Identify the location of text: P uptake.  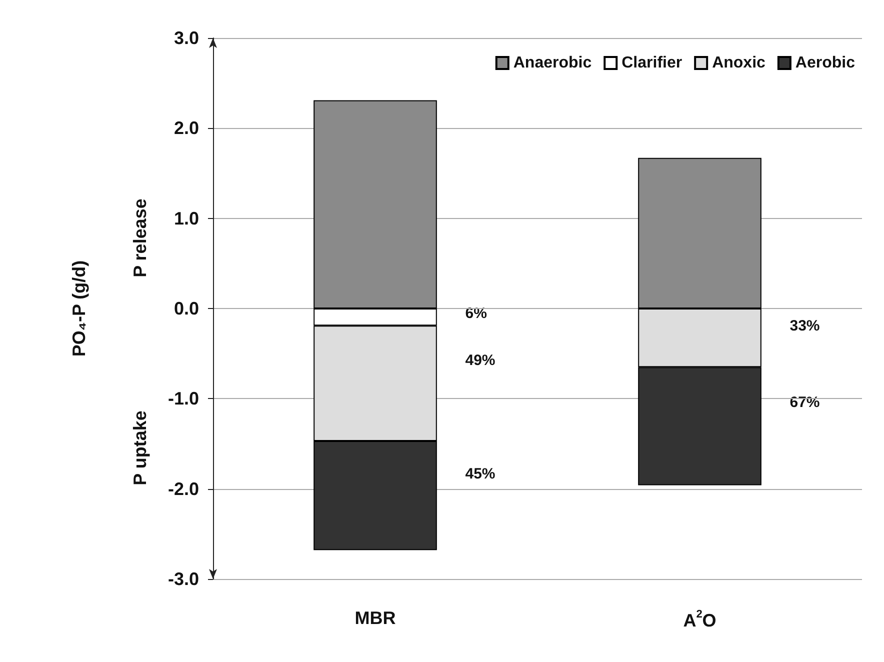
(140, 448).